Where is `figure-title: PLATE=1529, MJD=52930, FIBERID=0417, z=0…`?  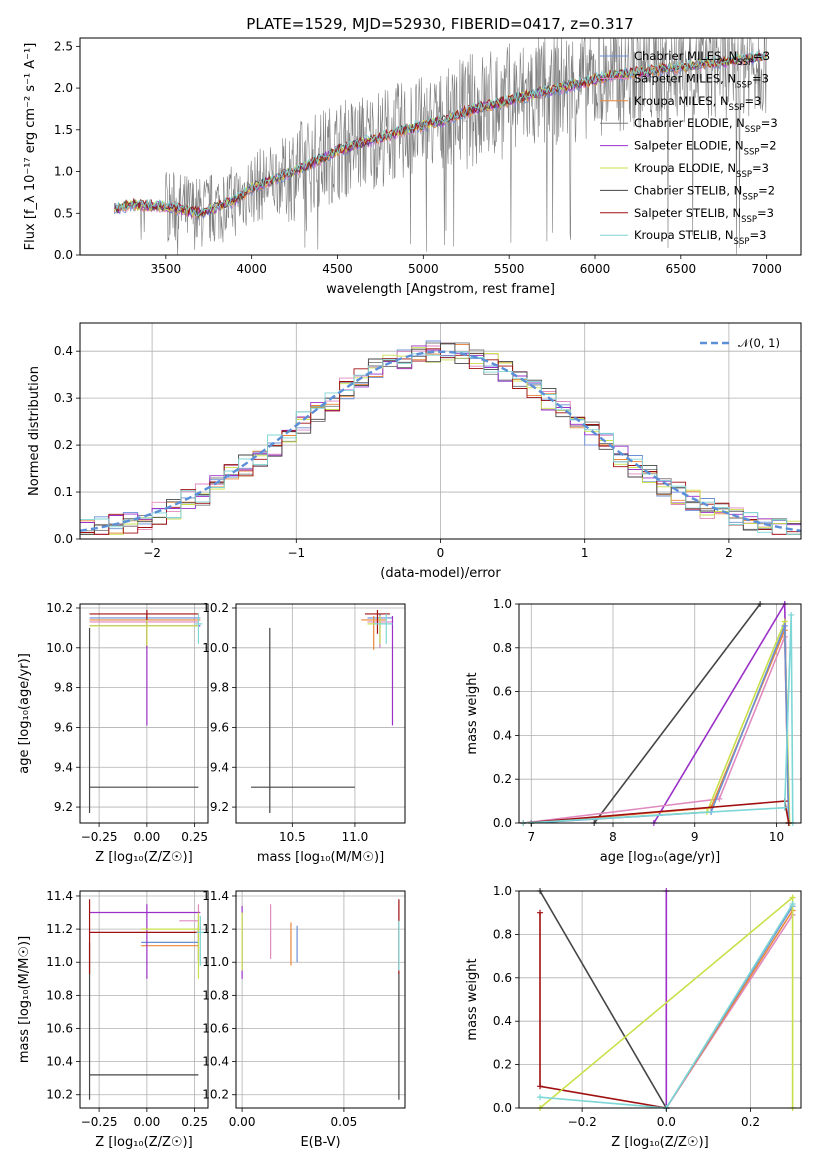
figure-title: PLATE=1529, MJD=52930, FIBERID=0417, z=0… is located at coordinates (439, 24).